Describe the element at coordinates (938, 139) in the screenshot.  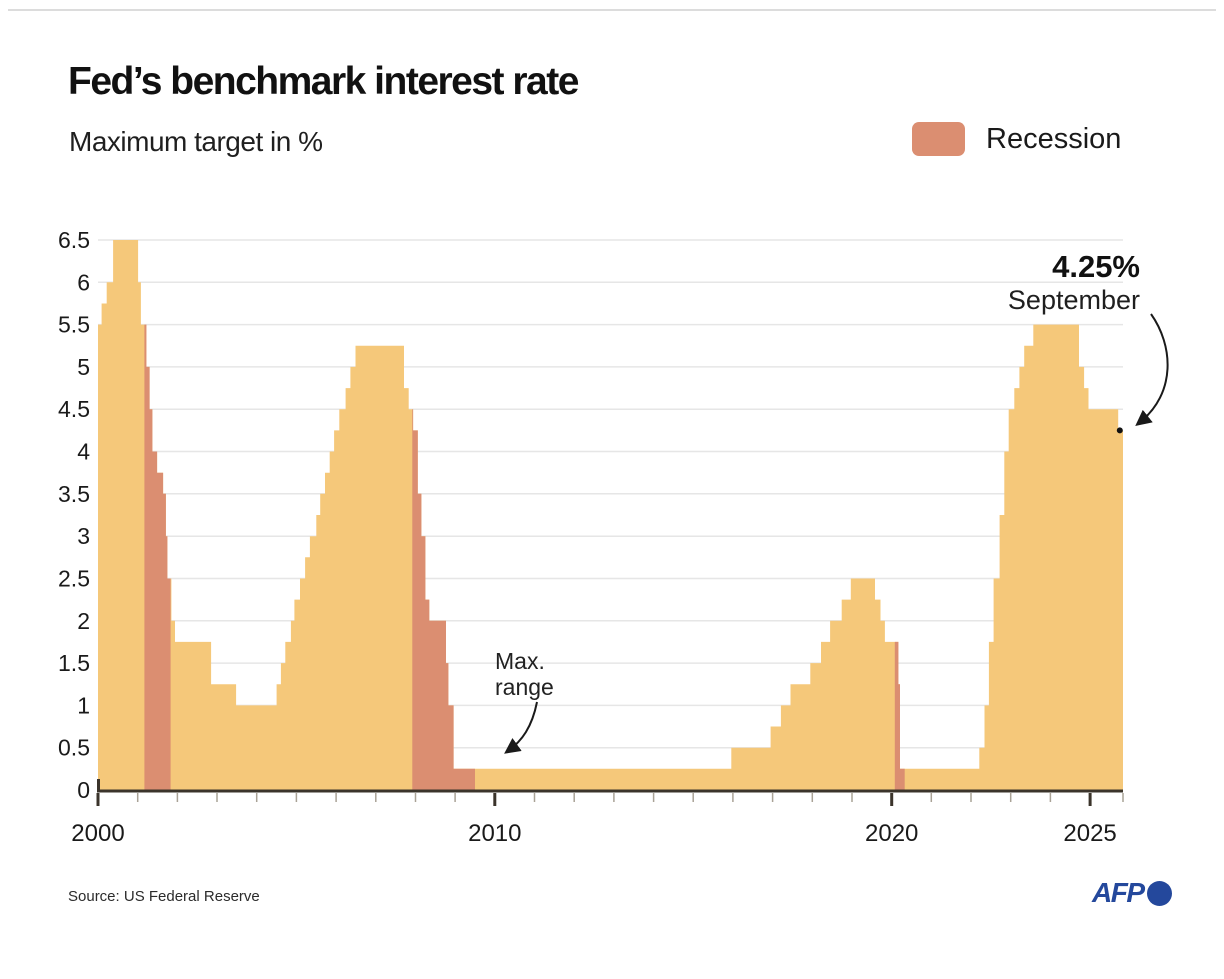
I see `recession-swatch-icon` at that location.